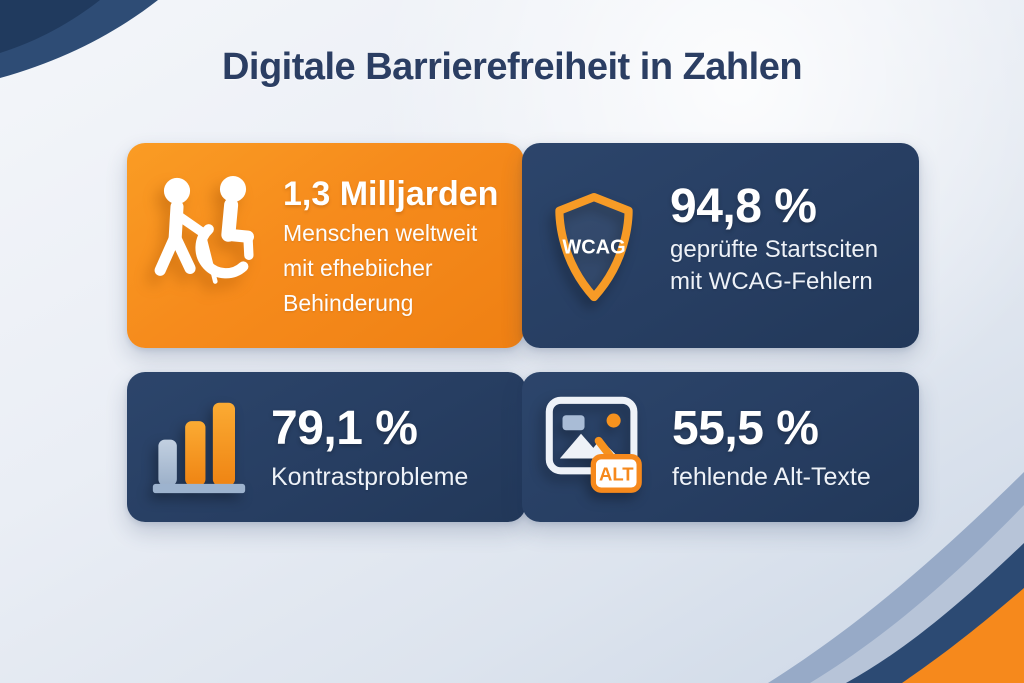 Image resolution: width=1024 pixels, height=683 pixels. I want to click on bottom-right-band-light, so click(917, 594).